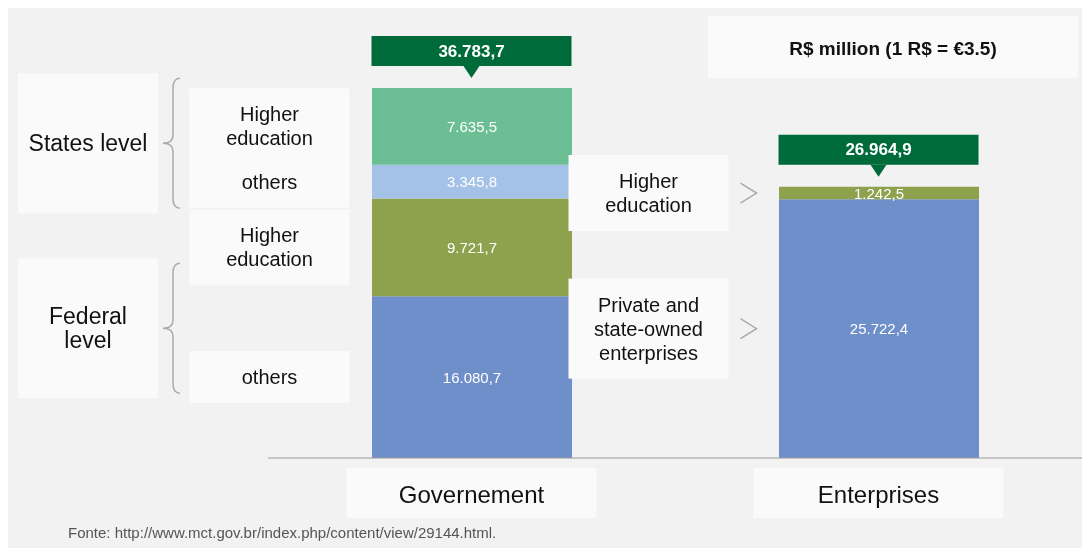 This screenshot has width=1090, height=556. Describe the element at coordinates (88, 328) in the screenshot. I see `text: Federal level` at that location.